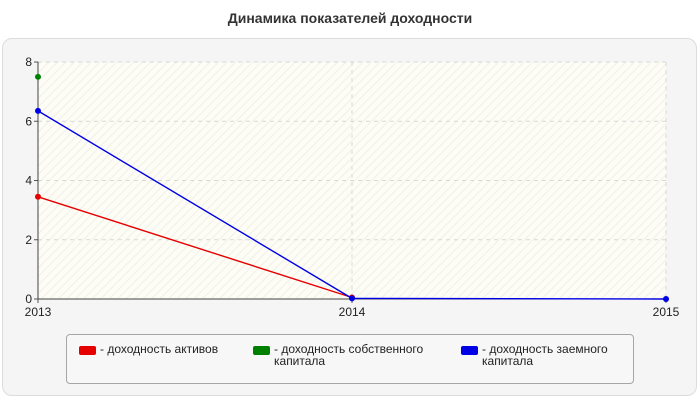 The height and width of the screenshot is (400, 700). I want to click on chart-title: Динамика показателей доходности, so click(350, 18).